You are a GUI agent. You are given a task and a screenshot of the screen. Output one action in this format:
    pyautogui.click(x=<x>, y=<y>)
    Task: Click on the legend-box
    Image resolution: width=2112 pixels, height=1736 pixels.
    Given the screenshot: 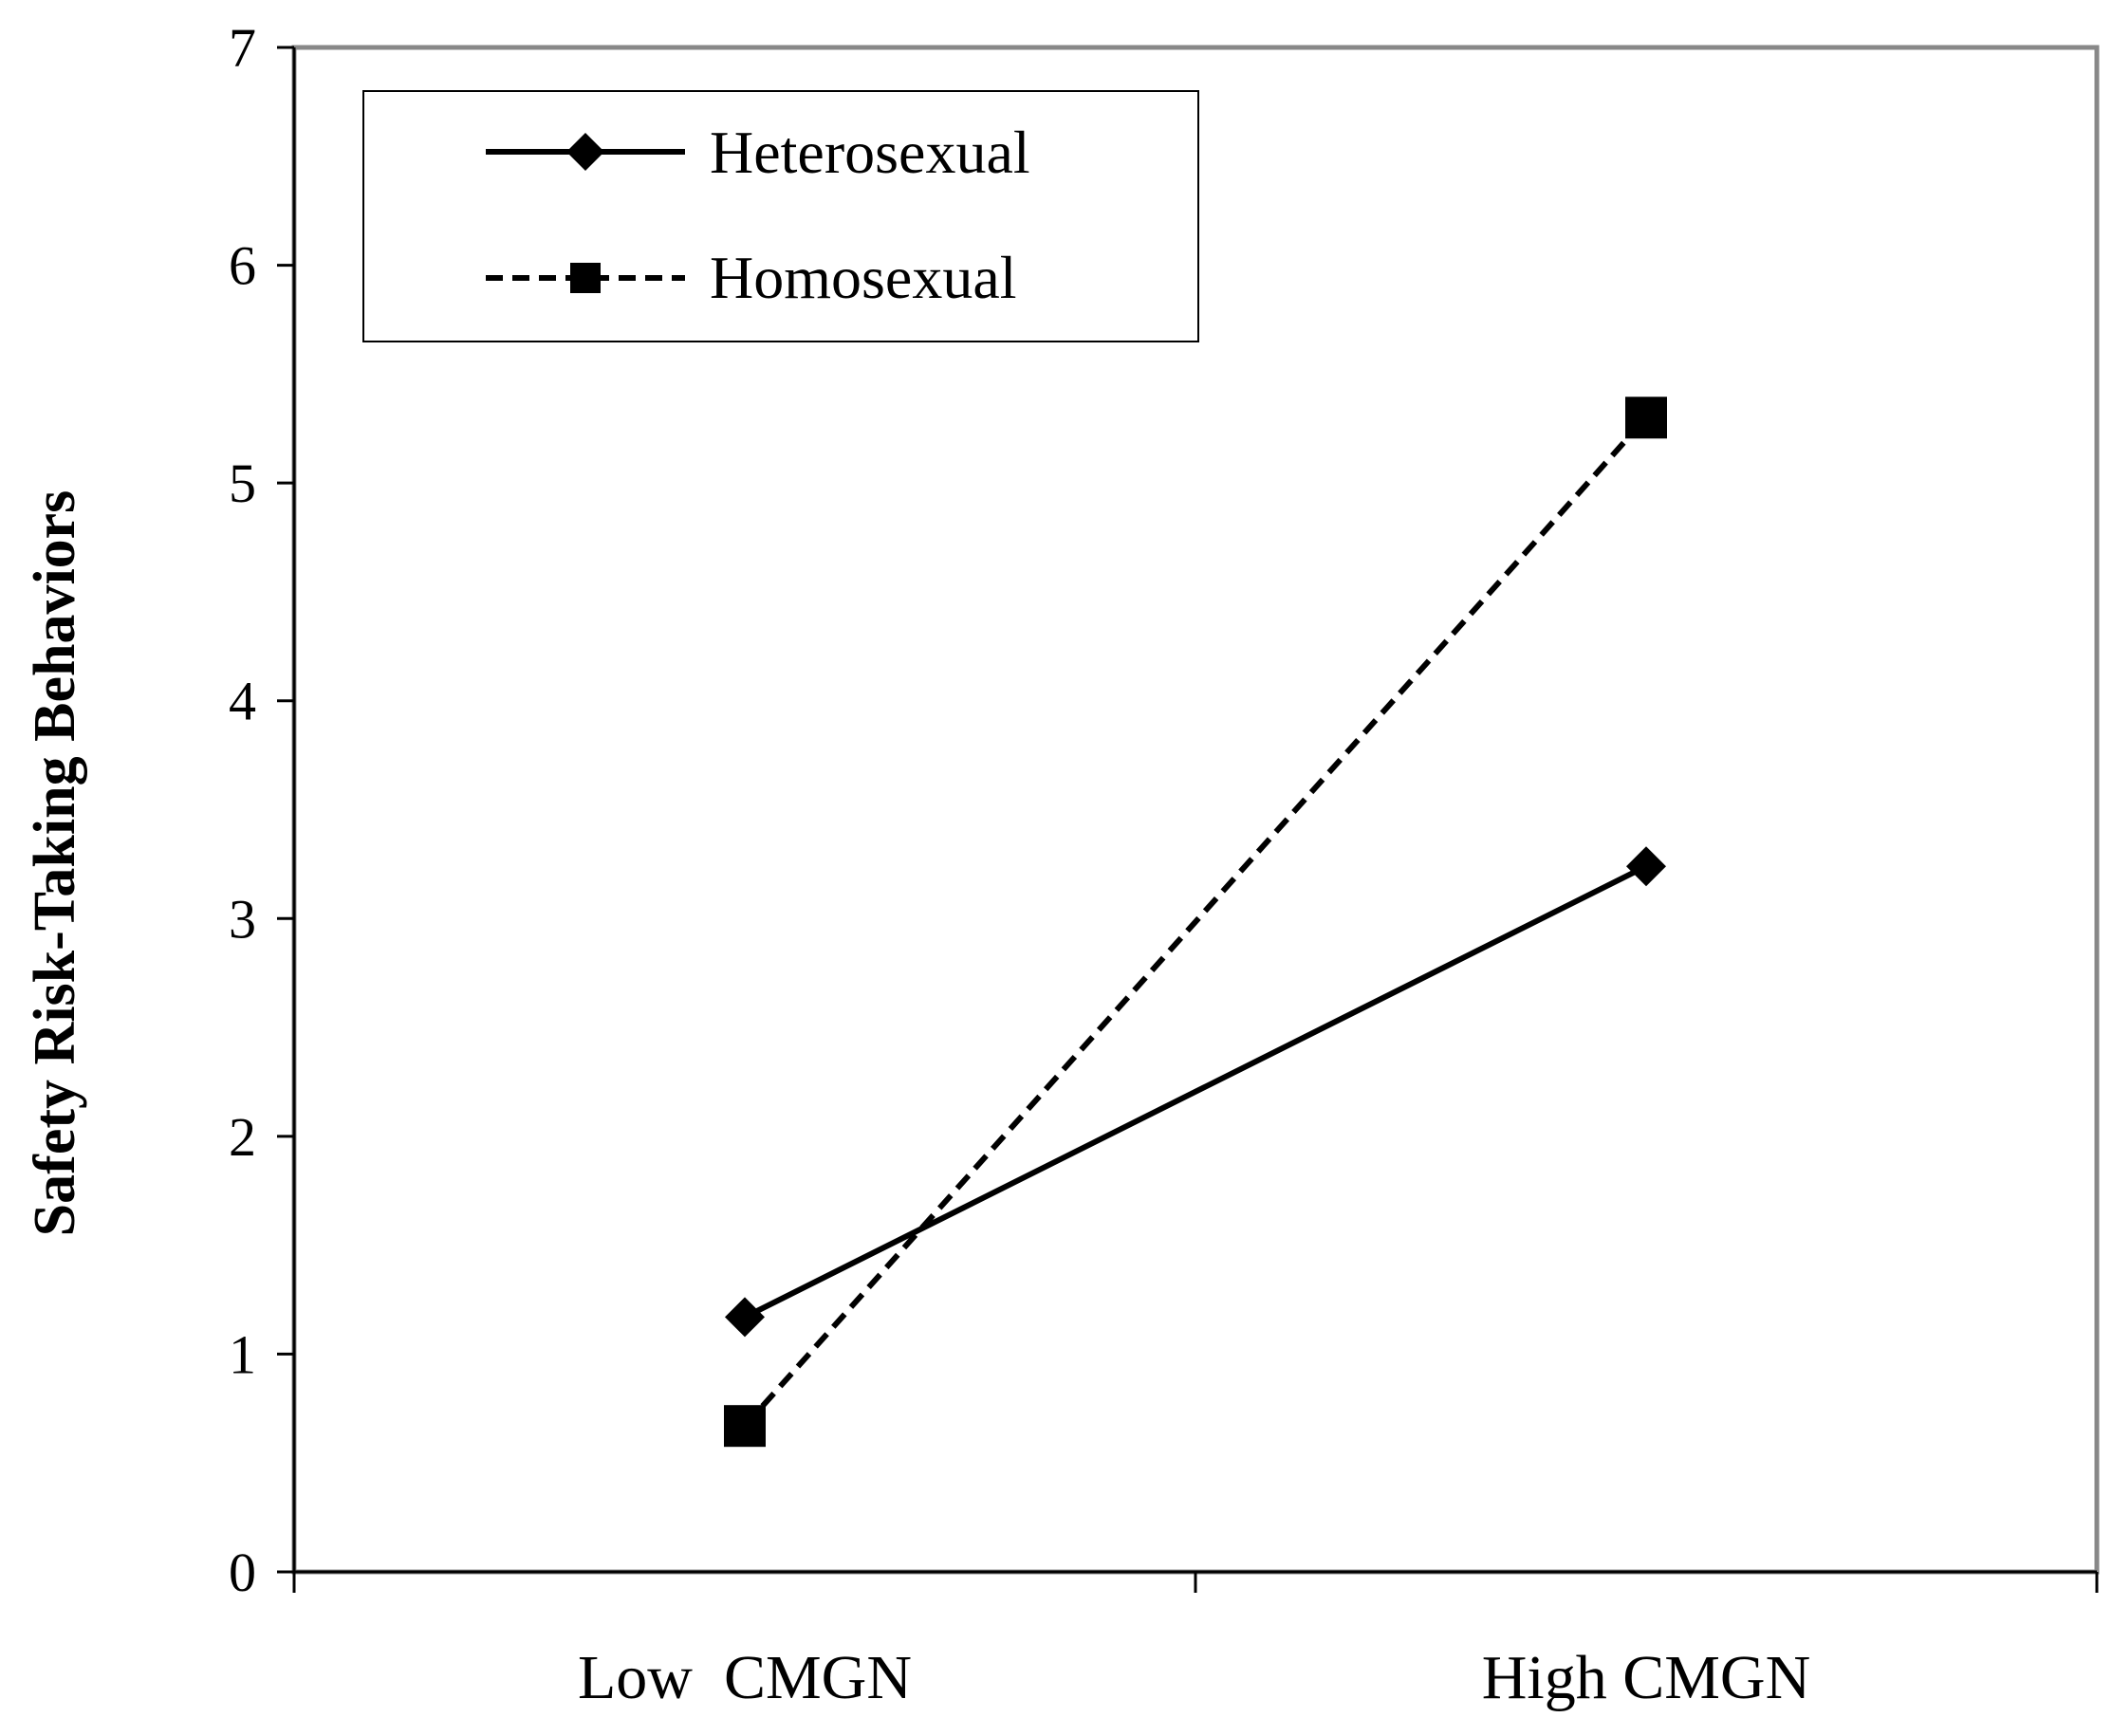 What is the action you would take?
    pyautogui.click(x=780, y=216)
    